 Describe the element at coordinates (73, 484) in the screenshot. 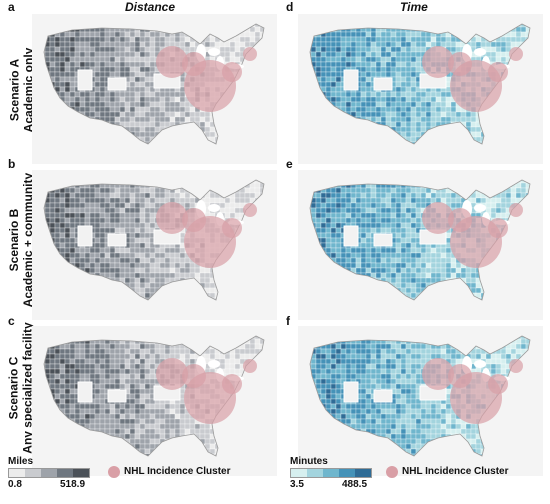

I see `distance-legend-max: 518.9` at that location.